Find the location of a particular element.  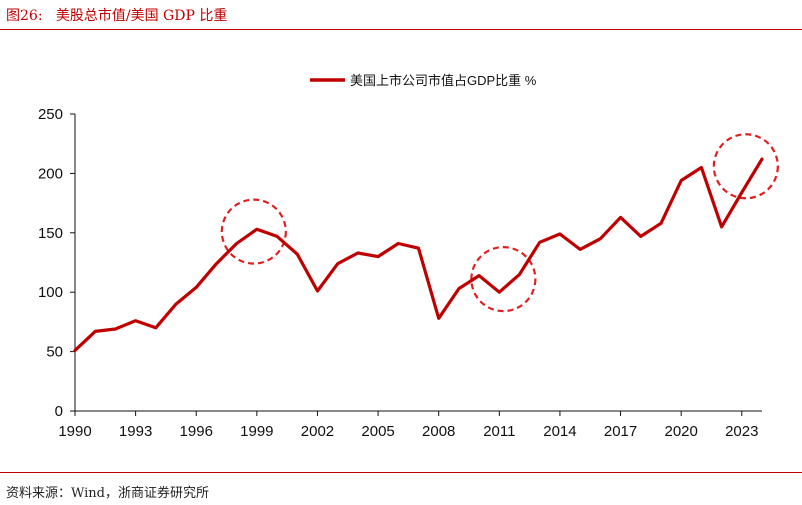

x-tick-label: 2005 is located at coordinates (377, 431).